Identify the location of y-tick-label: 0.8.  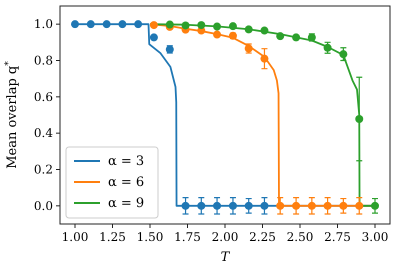
(43, 61).